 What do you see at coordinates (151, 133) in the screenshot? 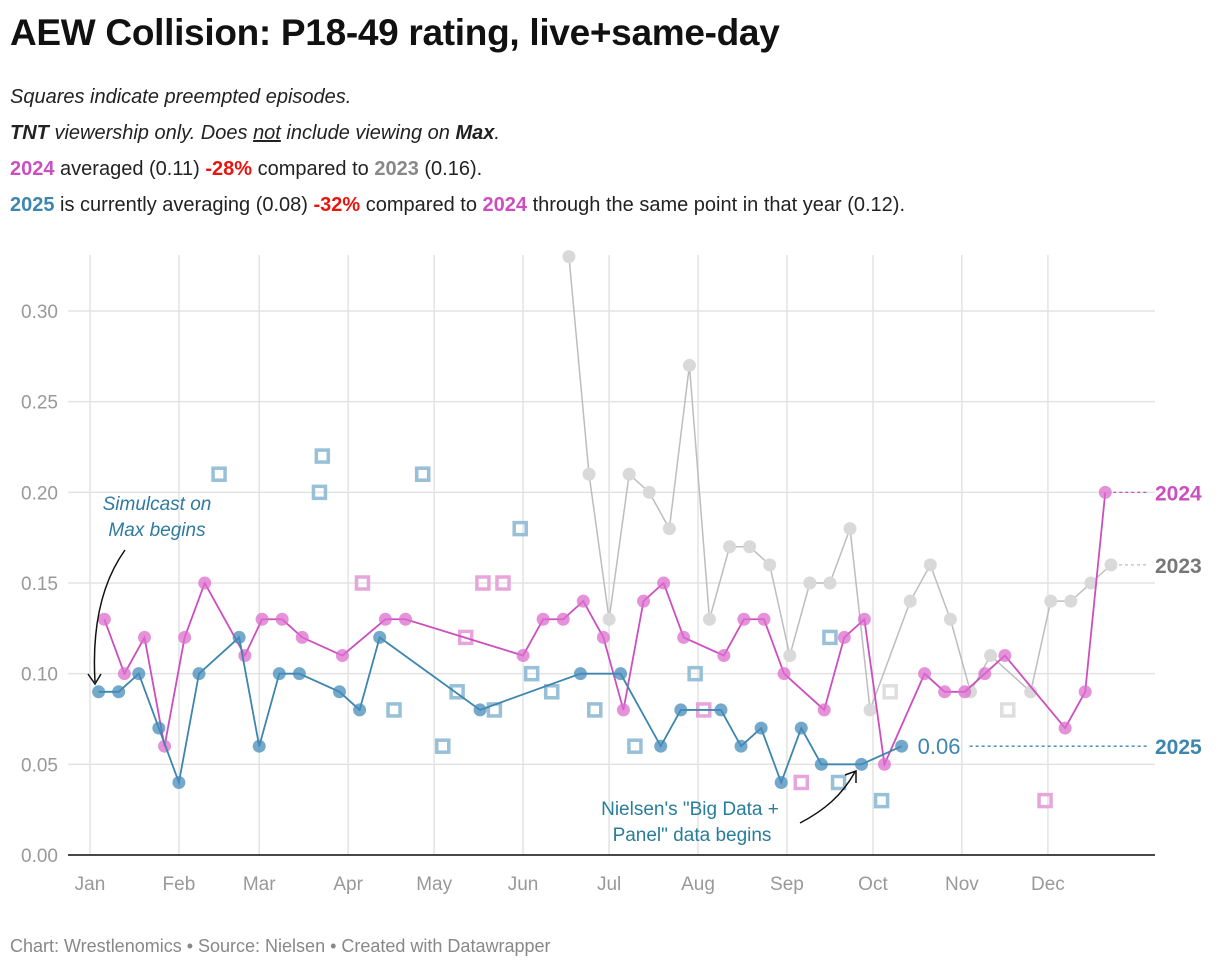
I see `text: viewership only. Does` at bounding box center [151, 133].